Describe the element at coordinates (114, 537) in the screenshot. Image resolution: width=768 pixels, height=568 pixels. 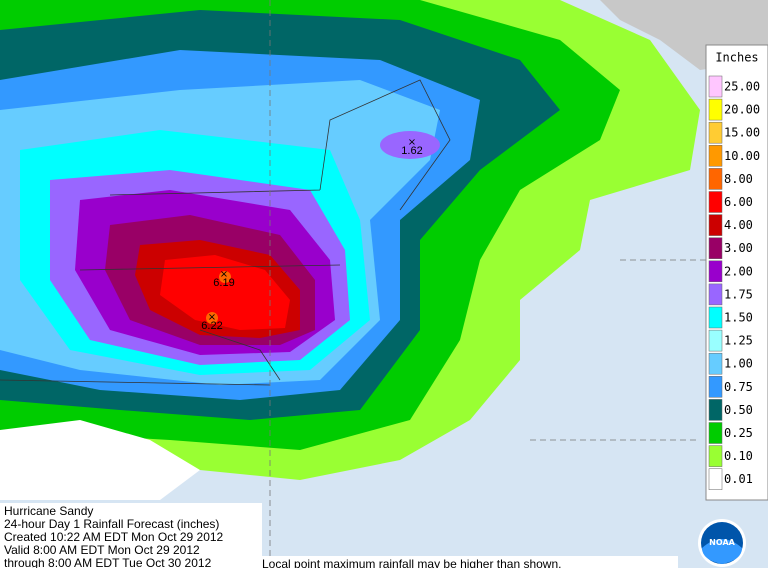
I see `caption-line: Created 10:22 AM EDT Mon Oct 29 2012` at that location.